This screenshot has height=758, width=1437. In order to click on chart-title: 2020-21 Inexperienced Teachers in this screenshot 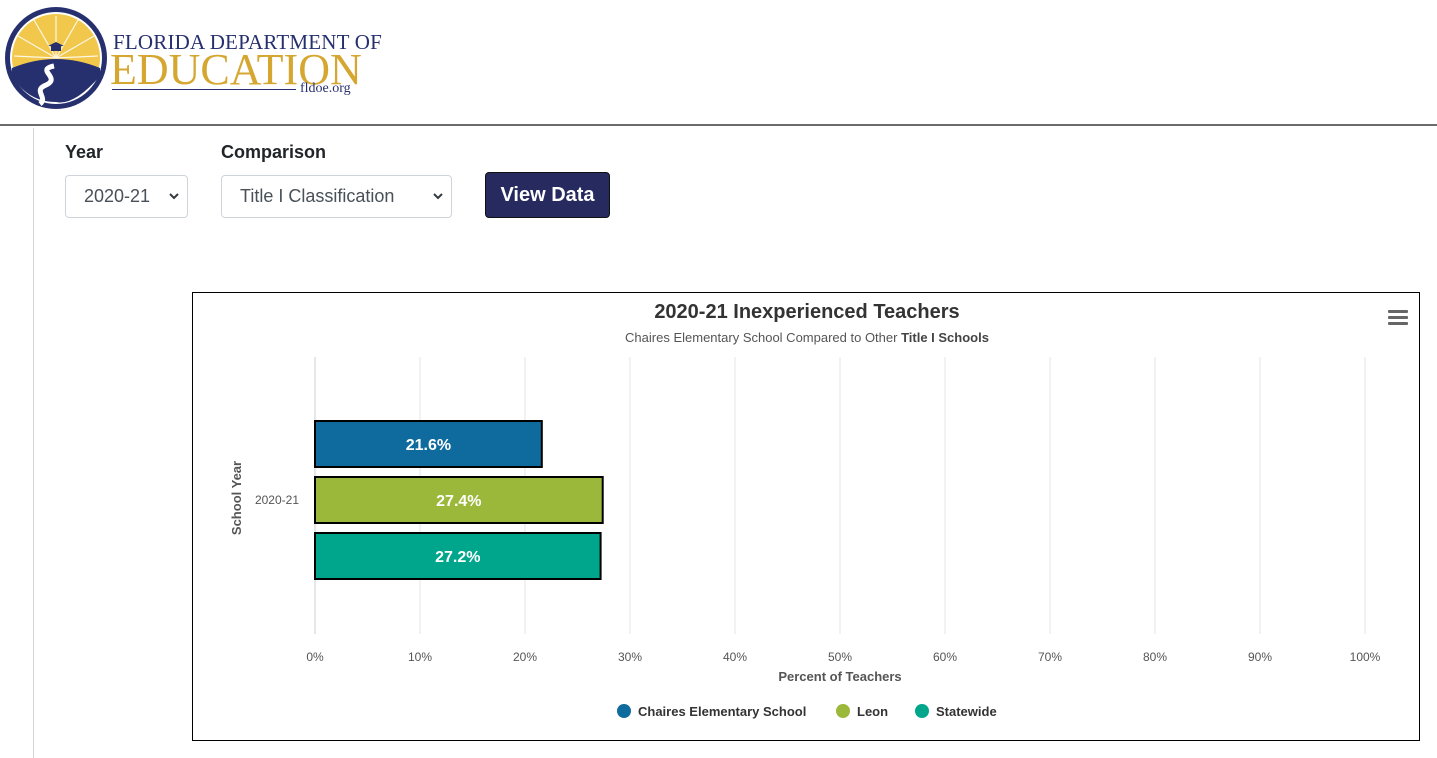, I will do `click(807, 312)`.